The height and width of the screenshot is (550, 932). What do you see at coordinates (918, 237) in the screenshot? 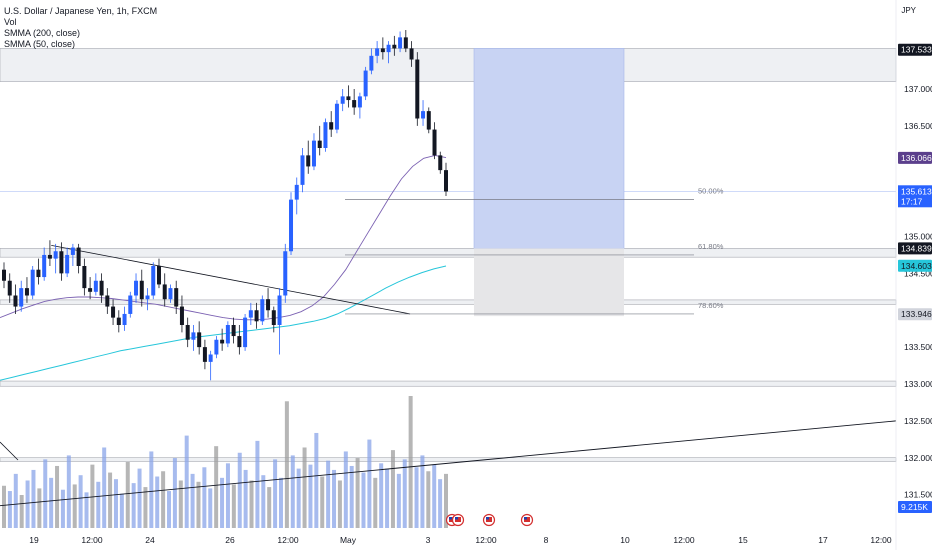
I see `price-tick-label: 135.000` at bounding box center [918, 237].